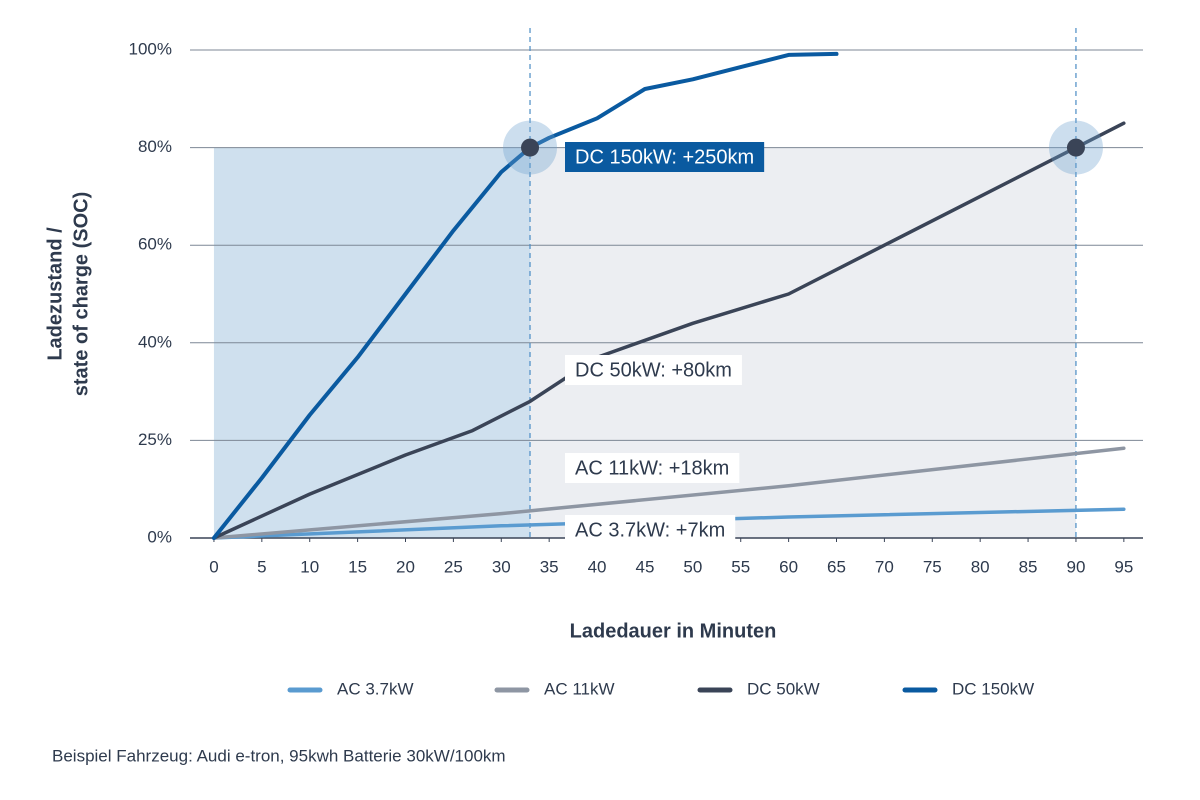 This screenshot has height=800, width=1200. Describe the element at coordinates (150, 48) in the screenshot. I see `y-tick-label: 100%` at that location.